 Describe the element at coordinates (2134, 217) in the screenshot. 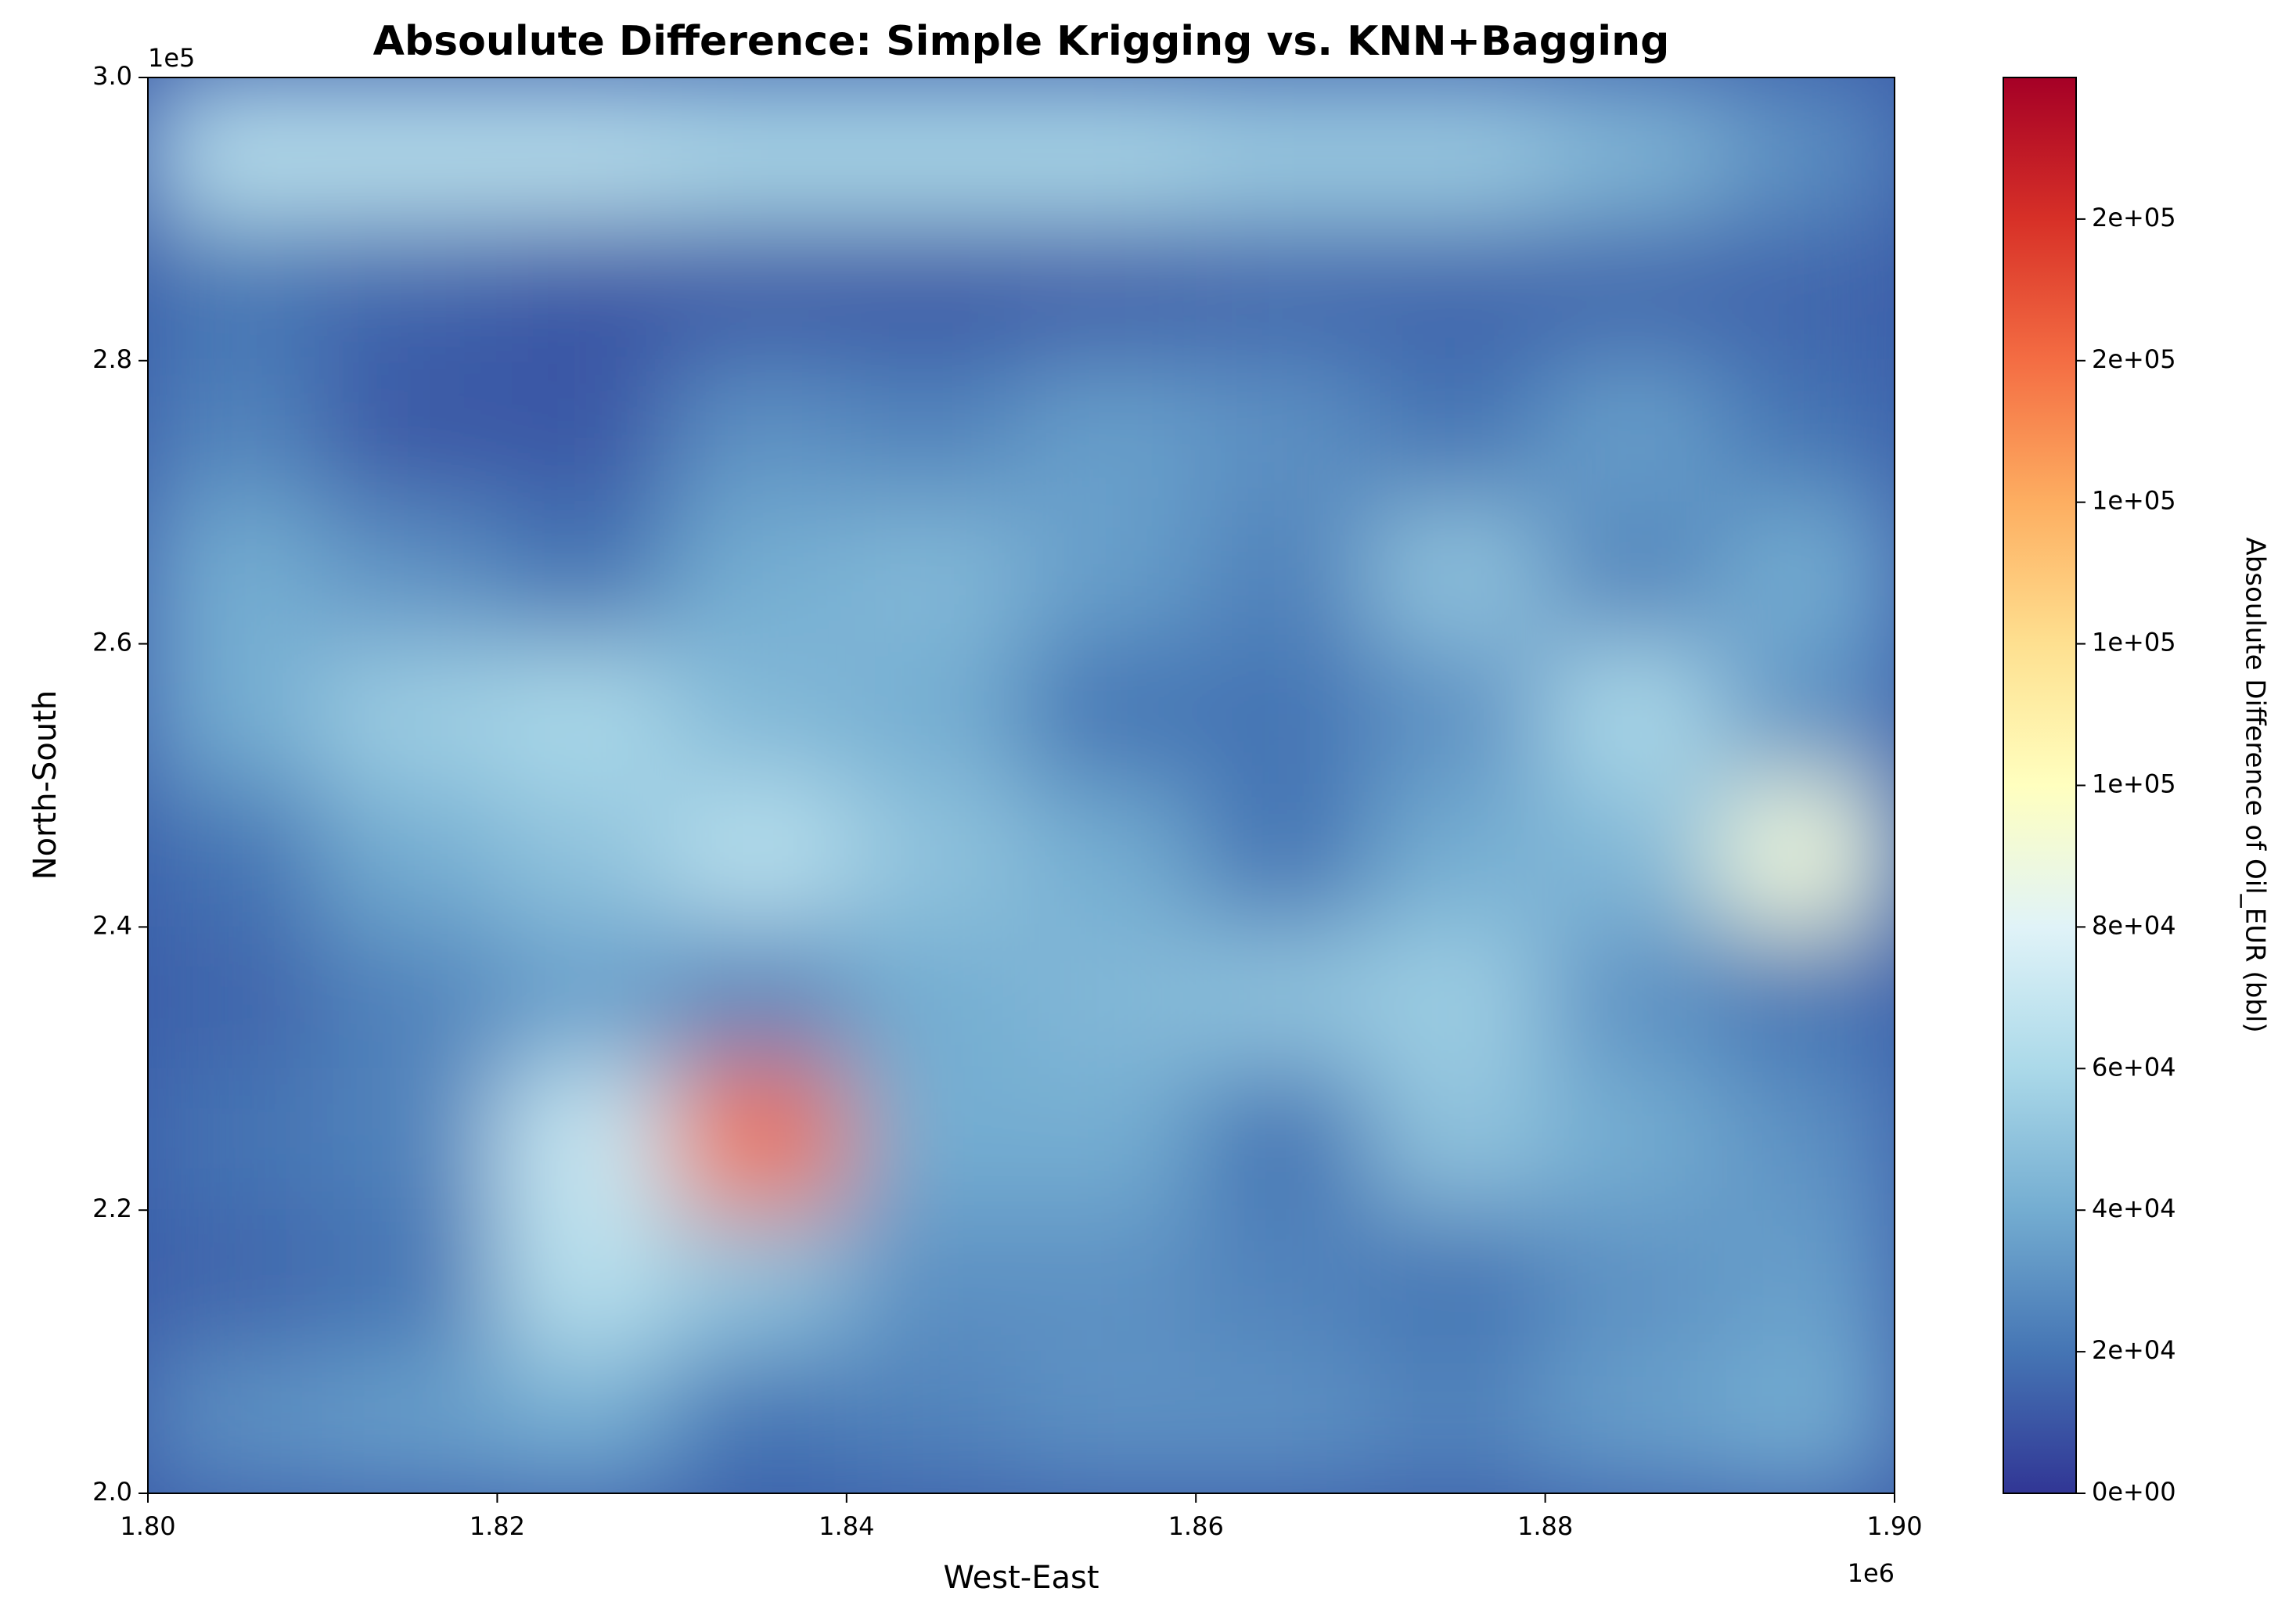

I see `colorbar-tick-label: 2e+05` at that location.